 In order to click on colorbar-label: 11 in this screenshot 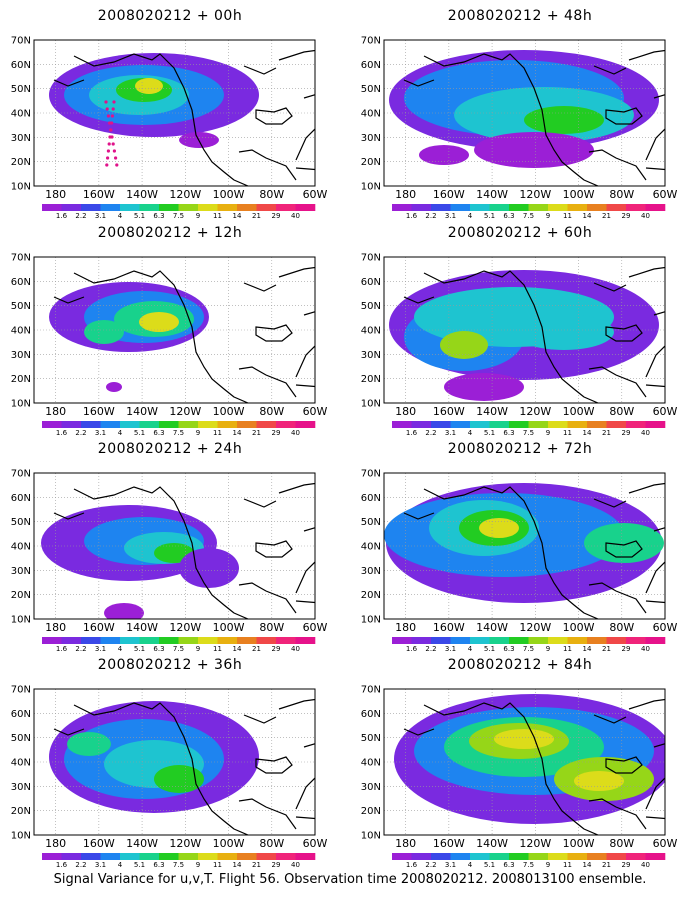, I will do `click(217, 433)`.